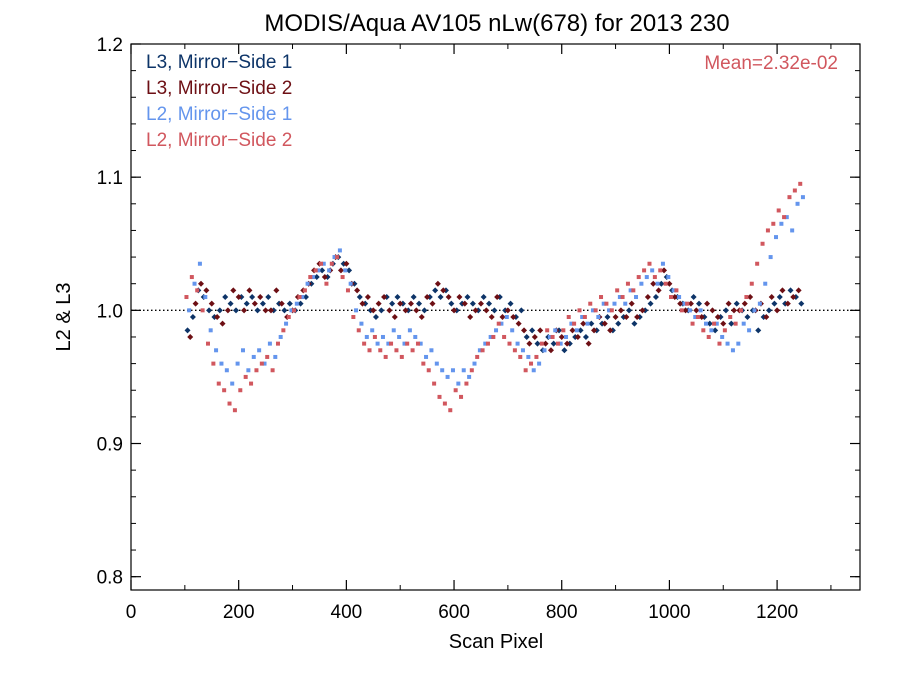 The image size is (900, 675). Describe the element at coordinates (110, 578) in the screenshot. I see `y-tick-label: 0.8` at that location.